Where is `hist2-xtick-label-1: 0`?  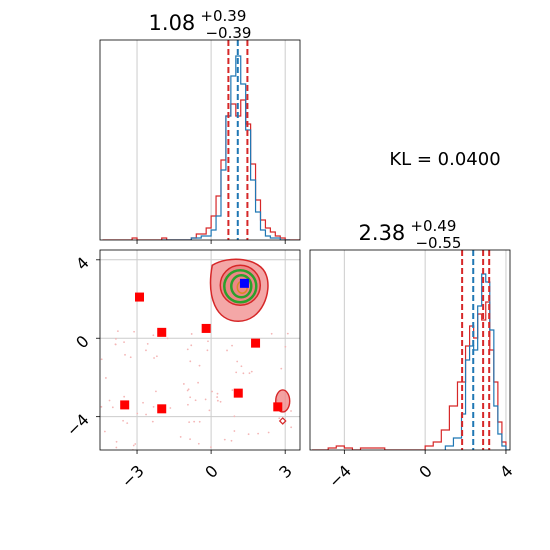 hist2-xtick-label-1: 0 is located at coordinates (425, 471).